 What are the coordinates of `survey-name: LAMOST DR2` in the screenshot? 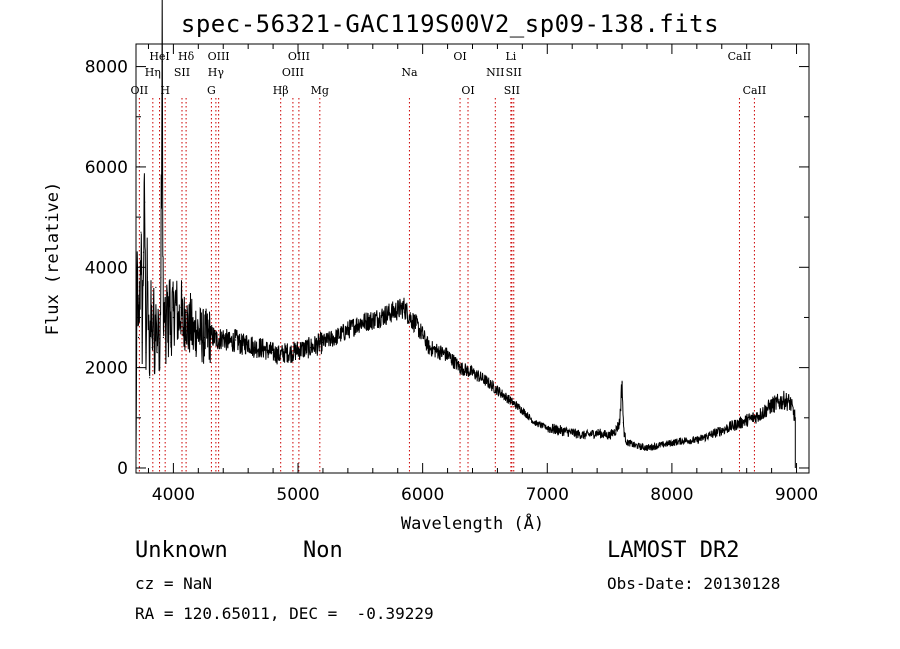 It's located at (673, 550).